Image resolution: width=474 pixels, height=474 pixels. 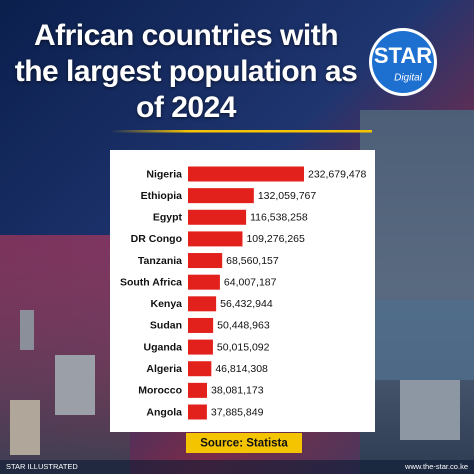 I want to click on category-label: Algeria, so click(x=164, y=369).